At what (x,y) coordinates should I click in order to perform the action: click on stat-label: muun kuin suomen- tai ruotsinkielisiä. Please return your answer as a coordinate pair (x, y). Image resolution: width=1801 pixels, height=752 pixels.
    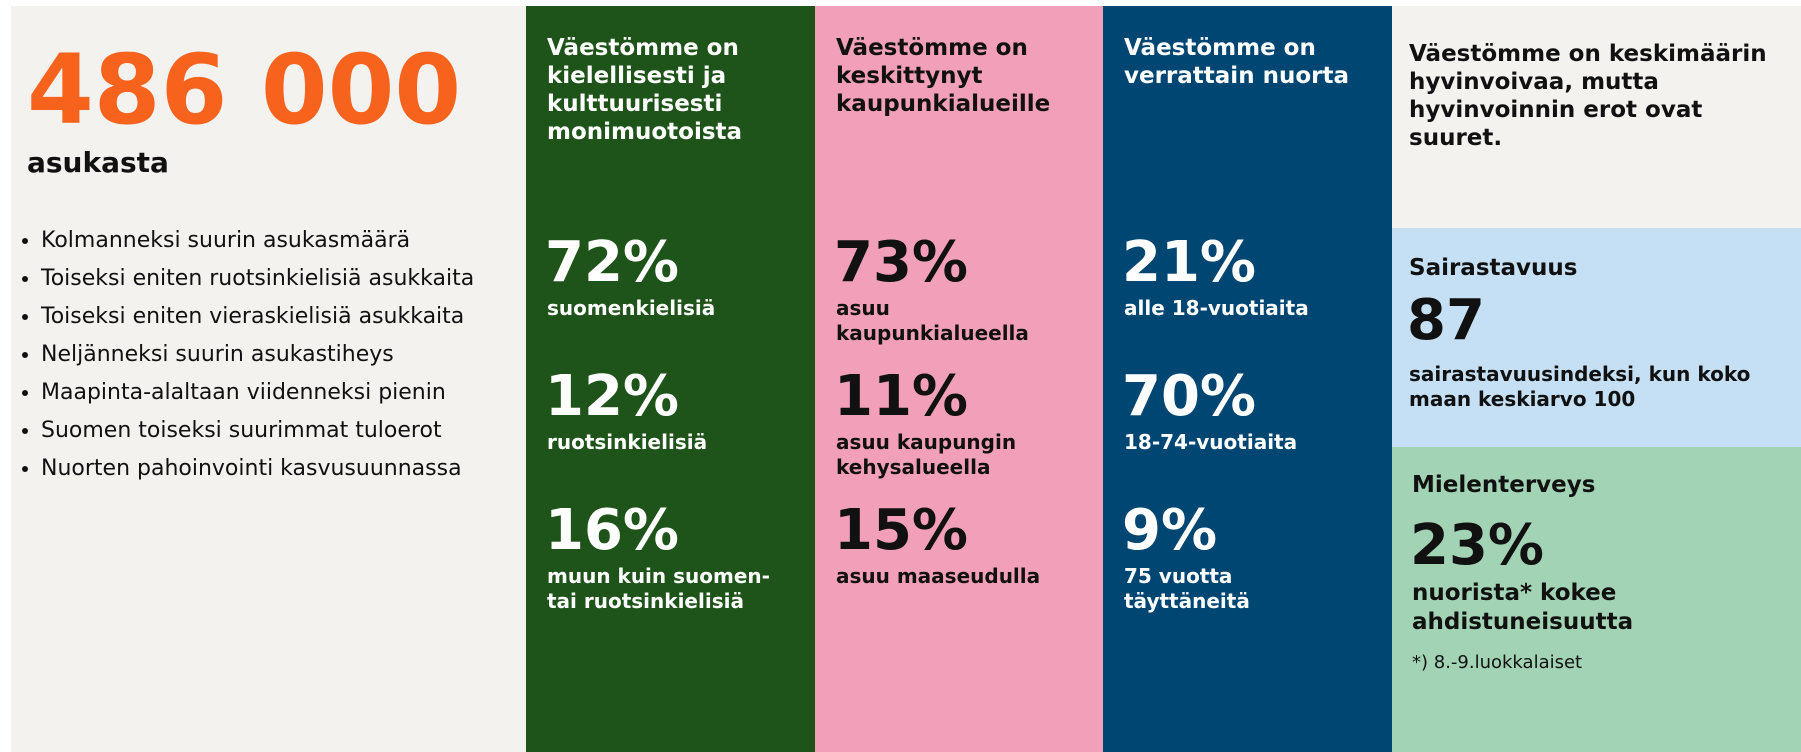
    Looking at the image, I should click on (658, 588).